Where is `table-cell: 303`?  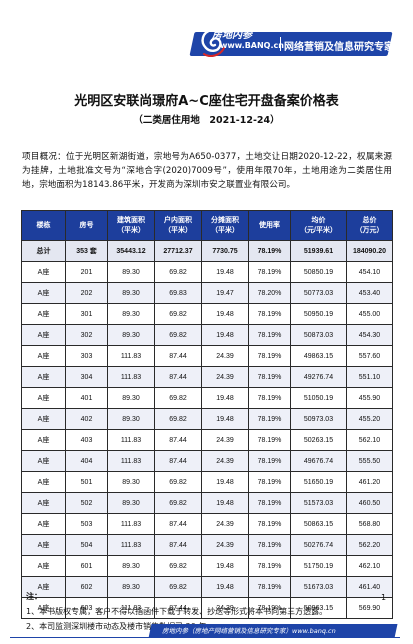
table-cell: 303 is located at coordinates (86, 356).